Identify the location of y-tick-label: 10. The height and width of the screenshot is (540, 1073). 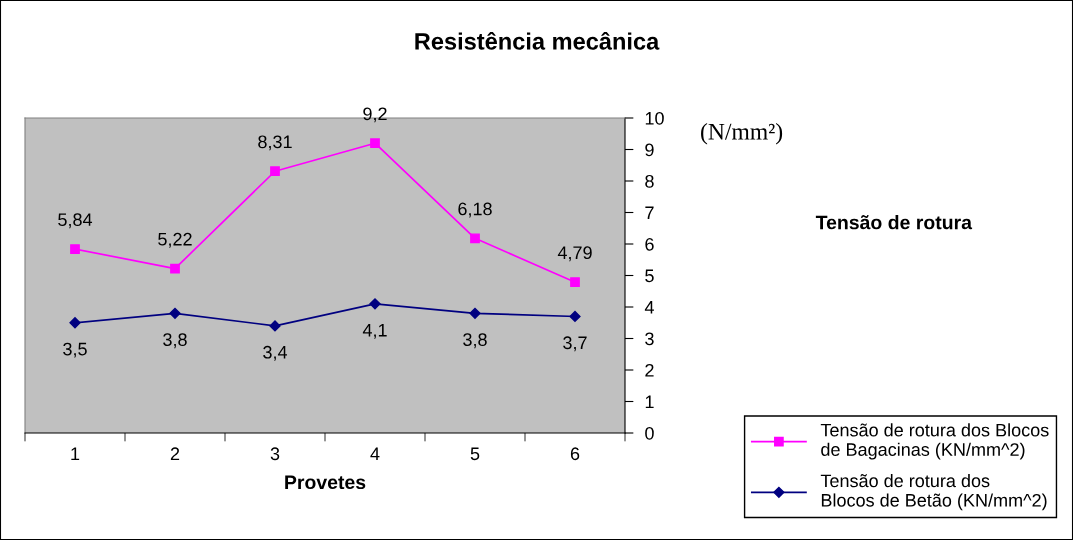
(654, 118).